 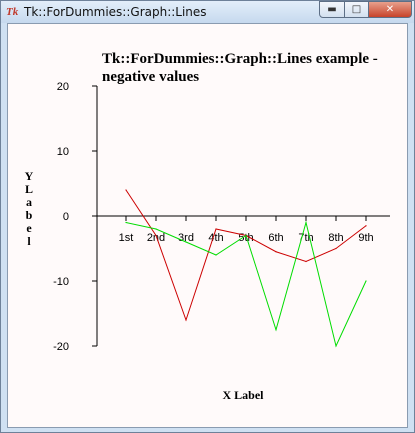 I want to click on window-title: Tk::ForDummies::Graph::Lines, so click(x=115, y=12).